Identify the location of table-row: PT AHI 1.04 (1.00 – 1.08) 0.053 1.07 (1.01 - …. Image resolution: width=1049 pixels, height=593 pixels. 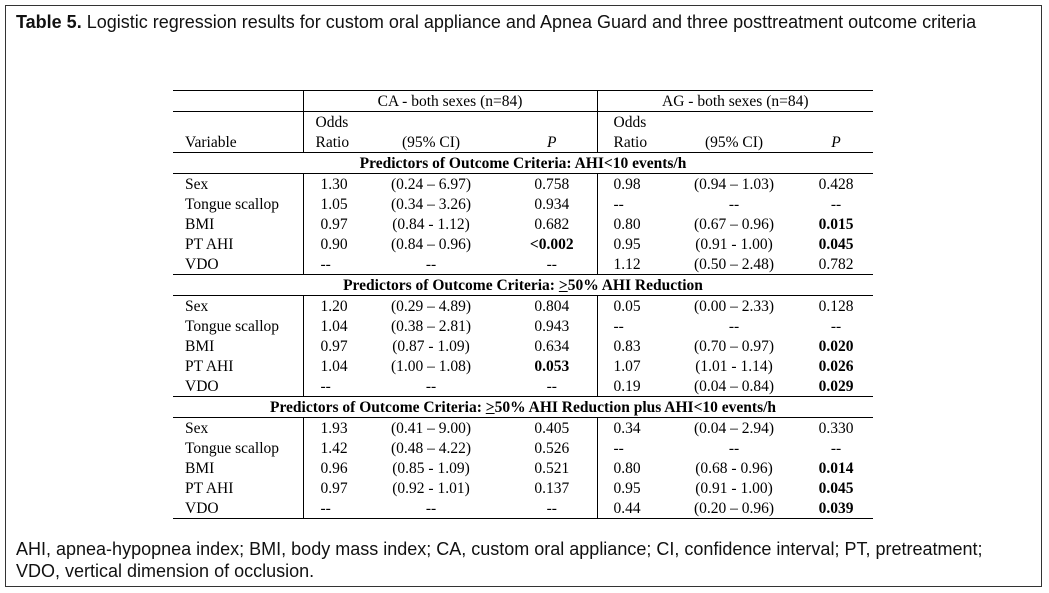
(523, 366).